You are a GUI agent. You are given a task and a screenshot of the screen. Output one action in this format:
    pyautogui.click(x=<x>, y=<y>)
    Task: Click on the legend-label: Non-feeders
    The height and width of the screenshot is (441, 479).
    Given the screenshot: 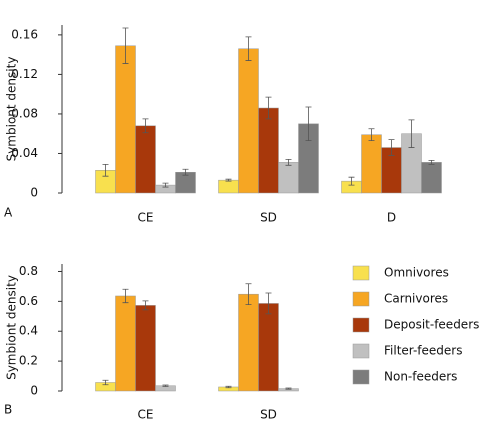 What is the action you would take?
    pyautogui.click(x=420, y=377)
    